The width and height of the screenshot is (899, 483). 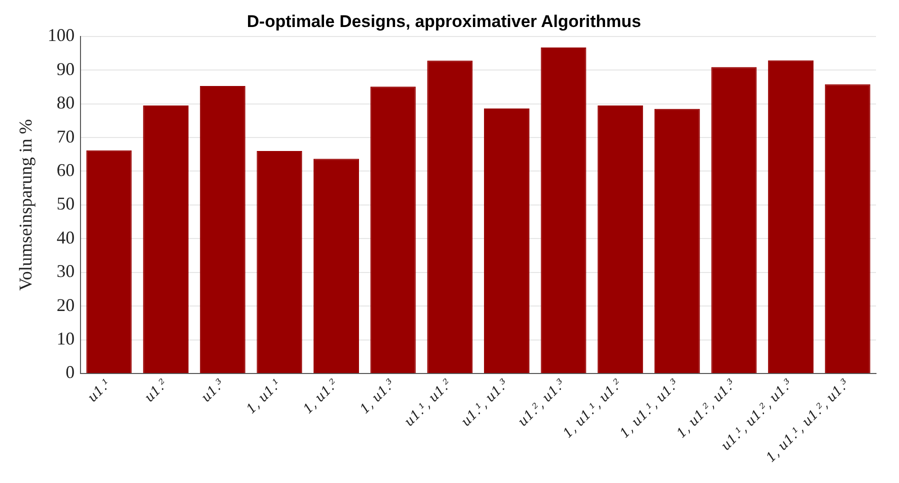 I want to click on y-tick-label: 50, so click(x=65, y=204).